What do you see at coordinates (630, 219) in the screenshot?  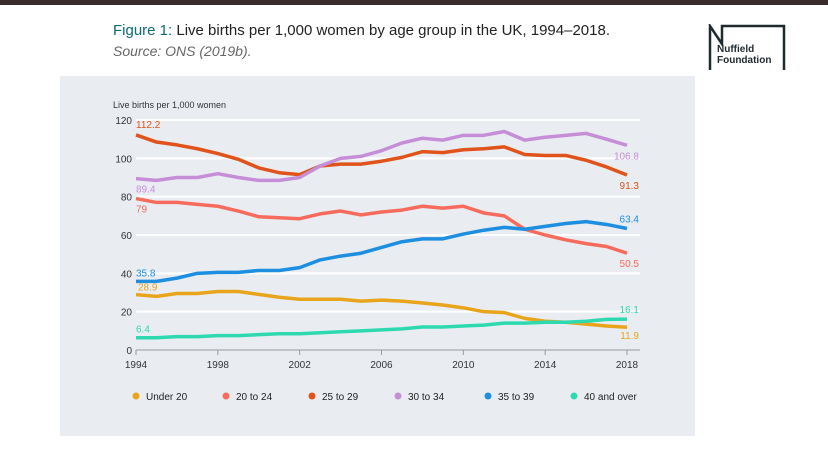 I see `end-data-label: 63.4` at bounding box center [630, 219].